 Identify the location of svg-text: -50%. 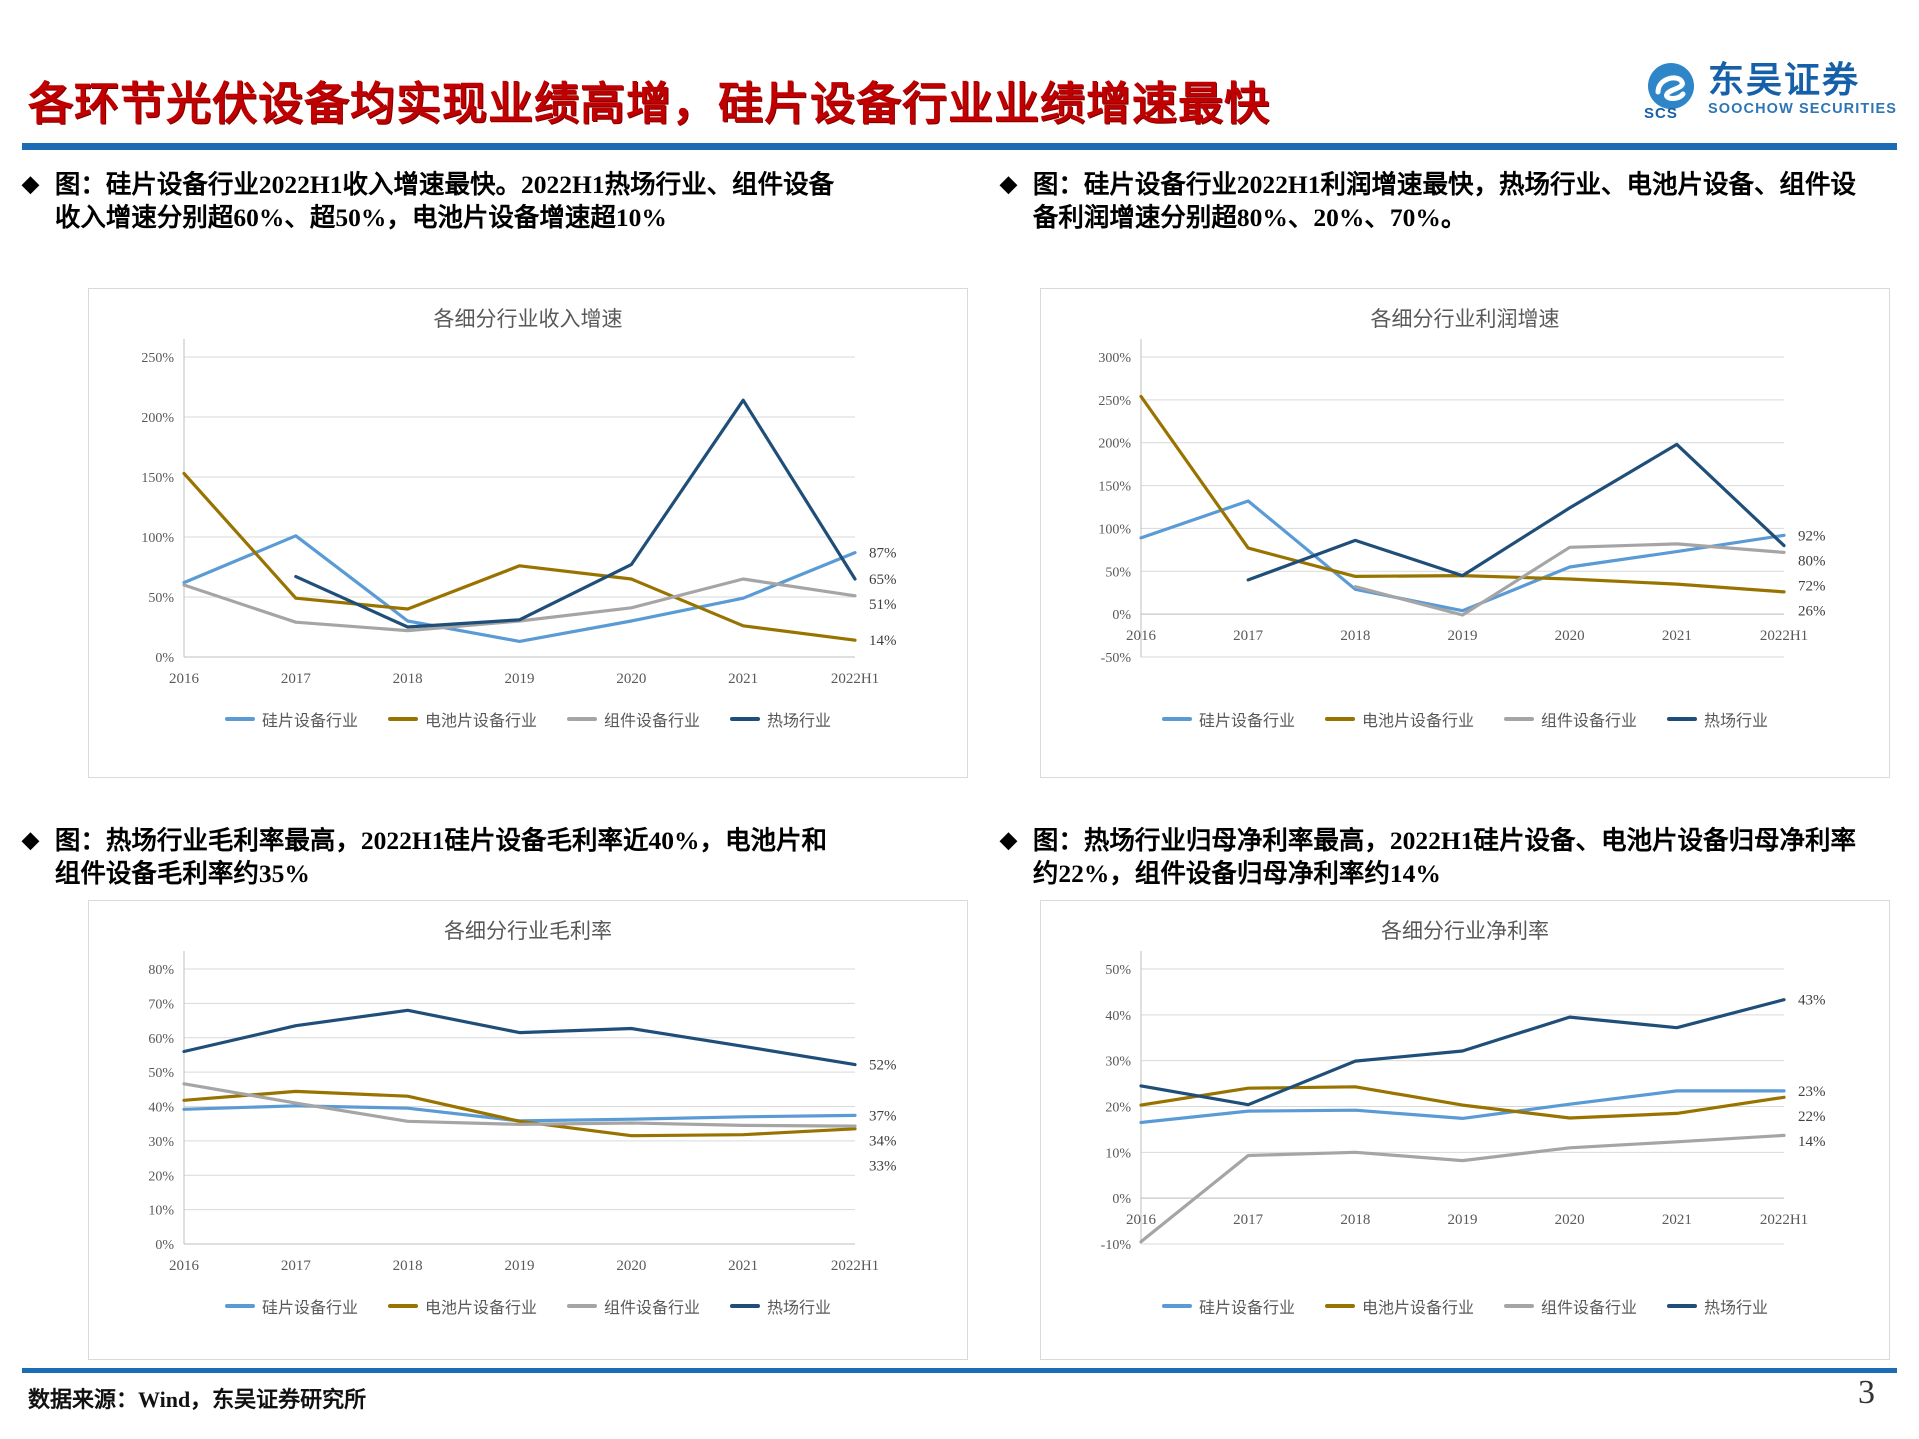
(1116, 658).